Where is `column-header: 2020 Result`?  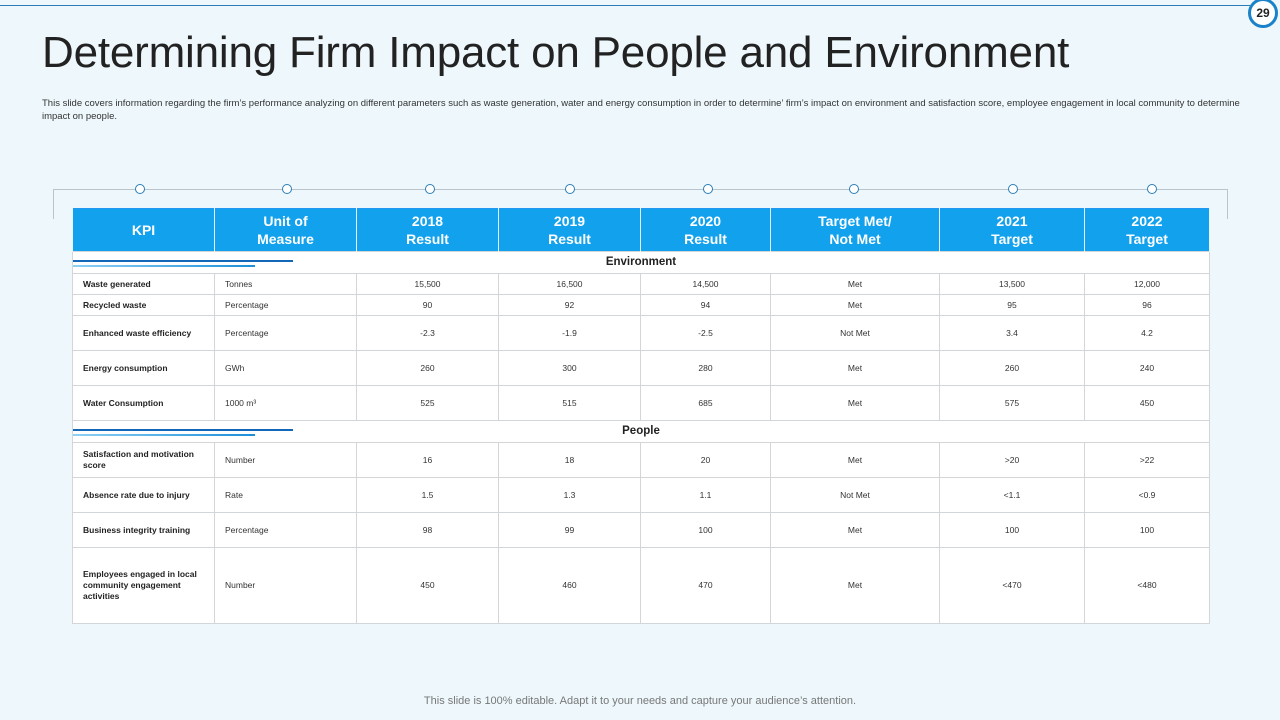
column-header: 2020 Result is located at coordinates (705, 230).